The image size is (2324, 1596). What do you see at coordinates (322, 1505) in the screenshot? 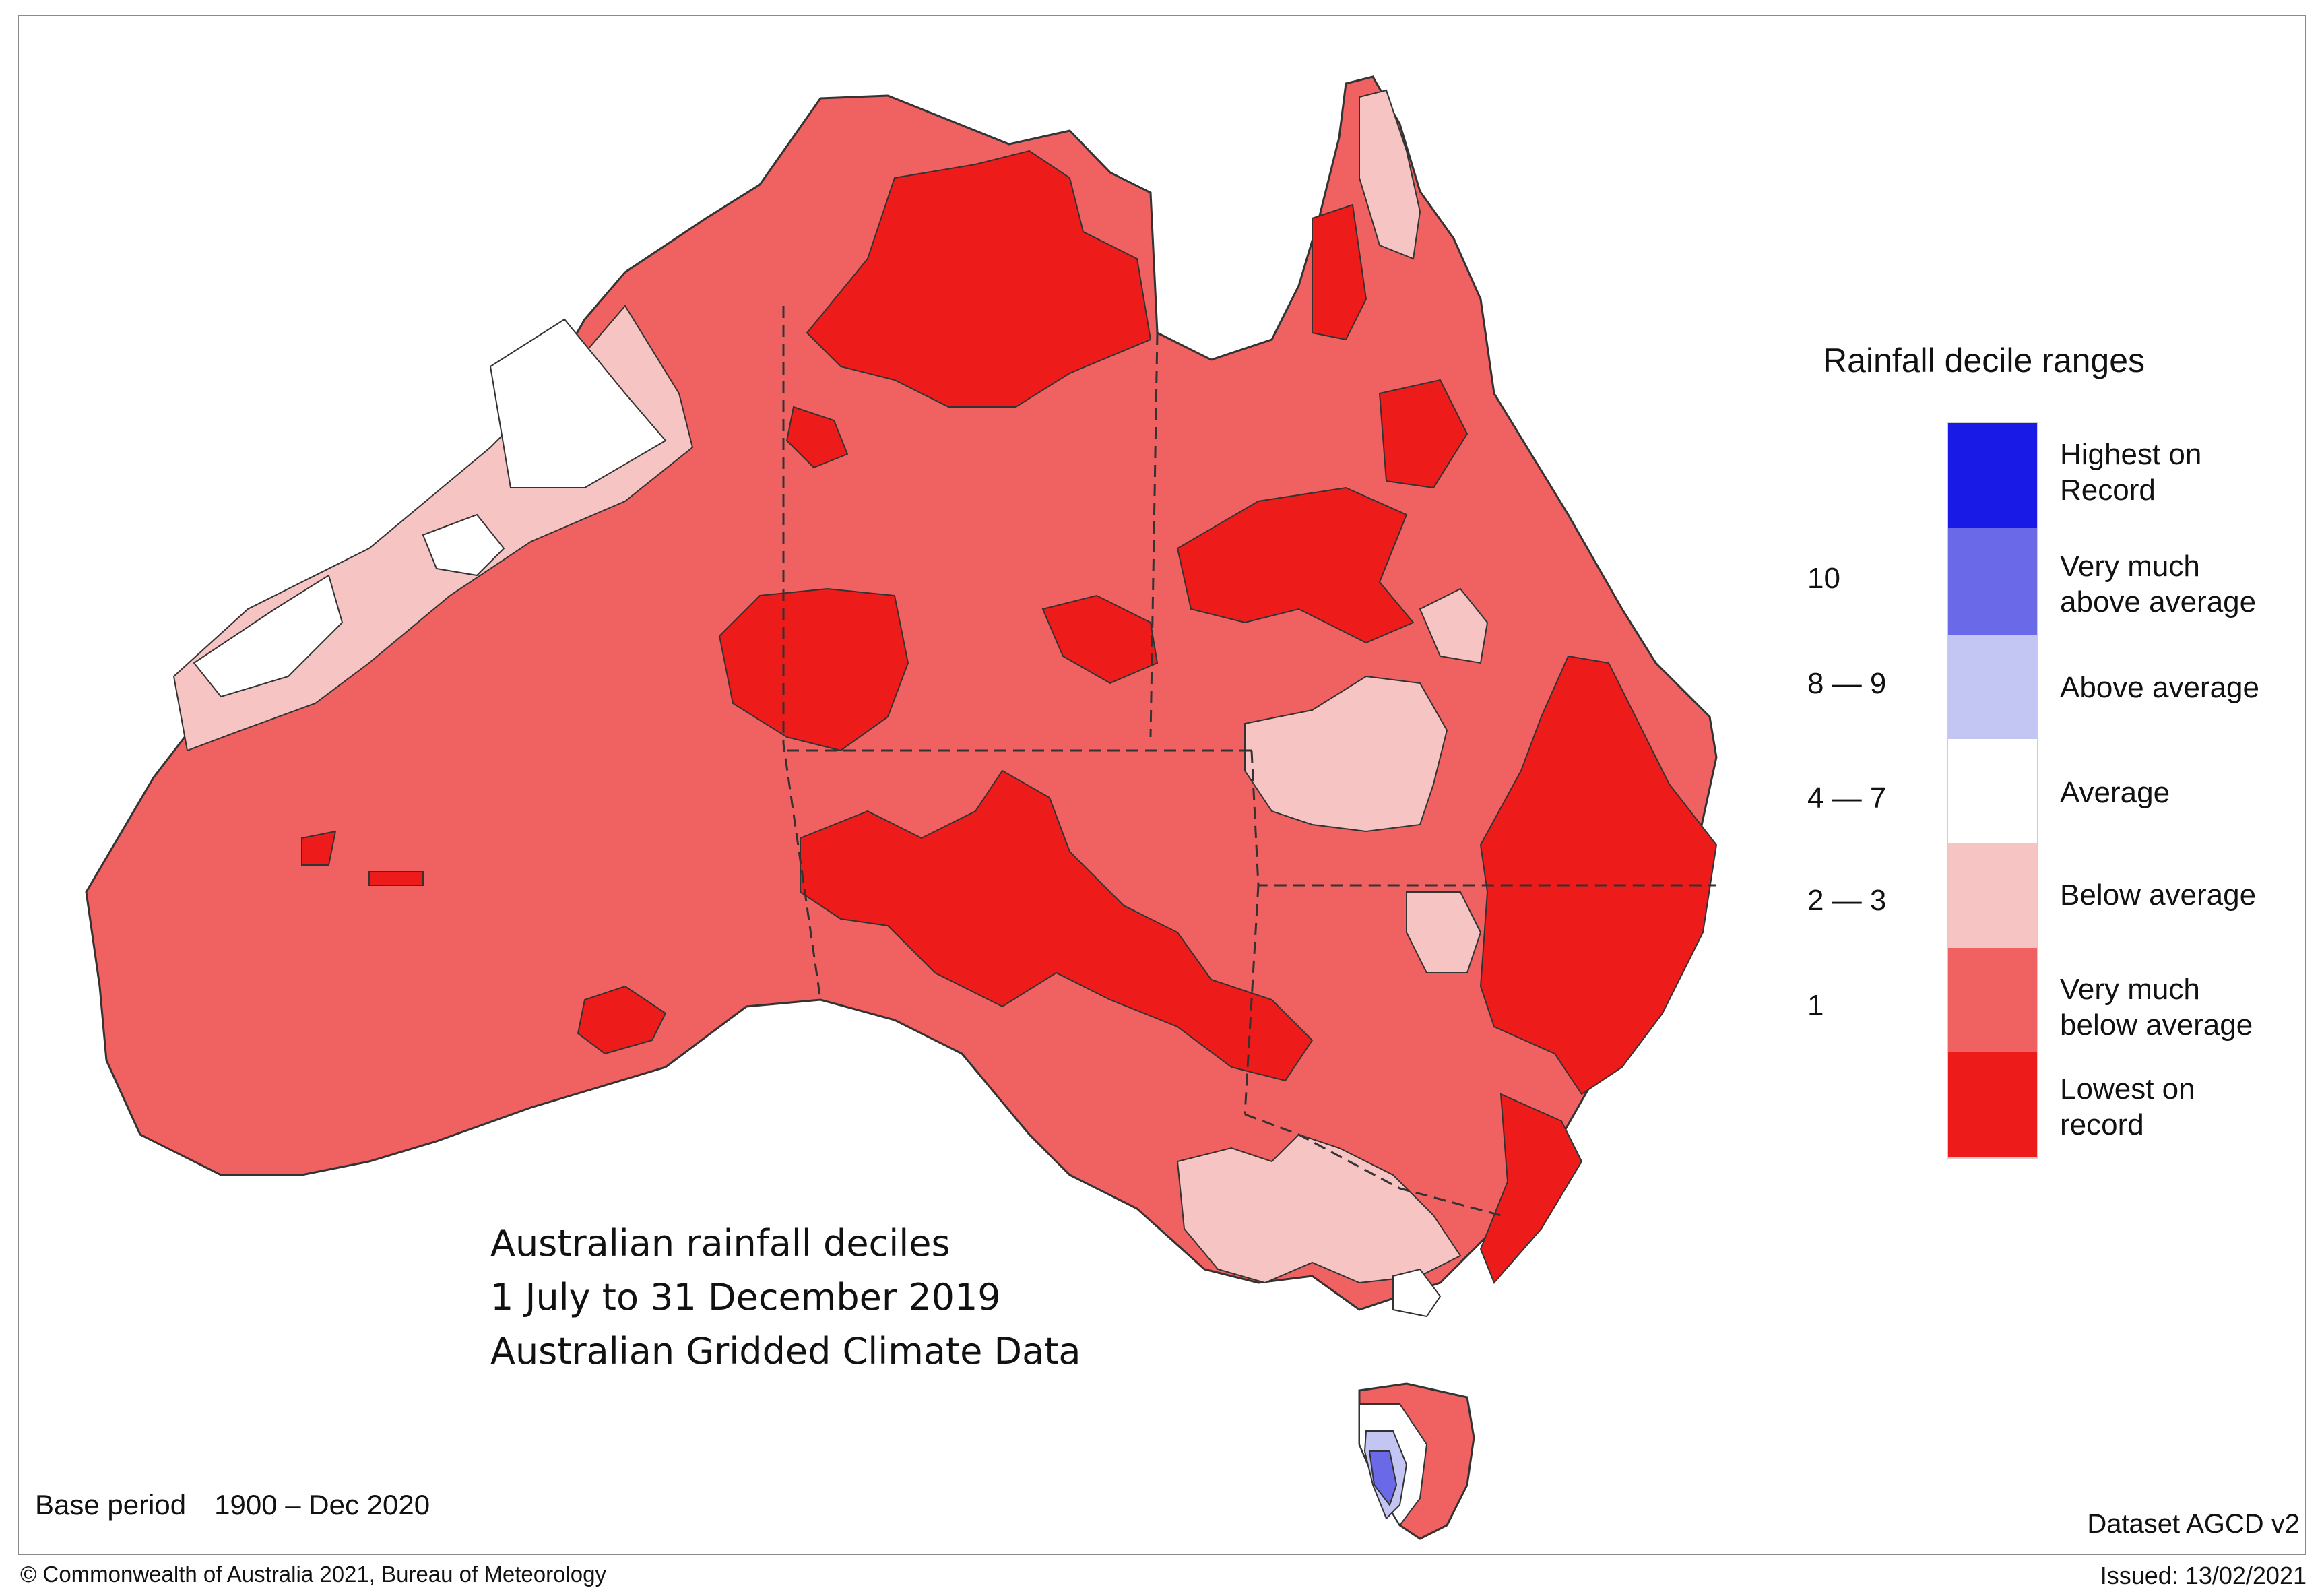
I see `base-period-value: 1900 – Dec 2020` at bounding box center [322, 1505].